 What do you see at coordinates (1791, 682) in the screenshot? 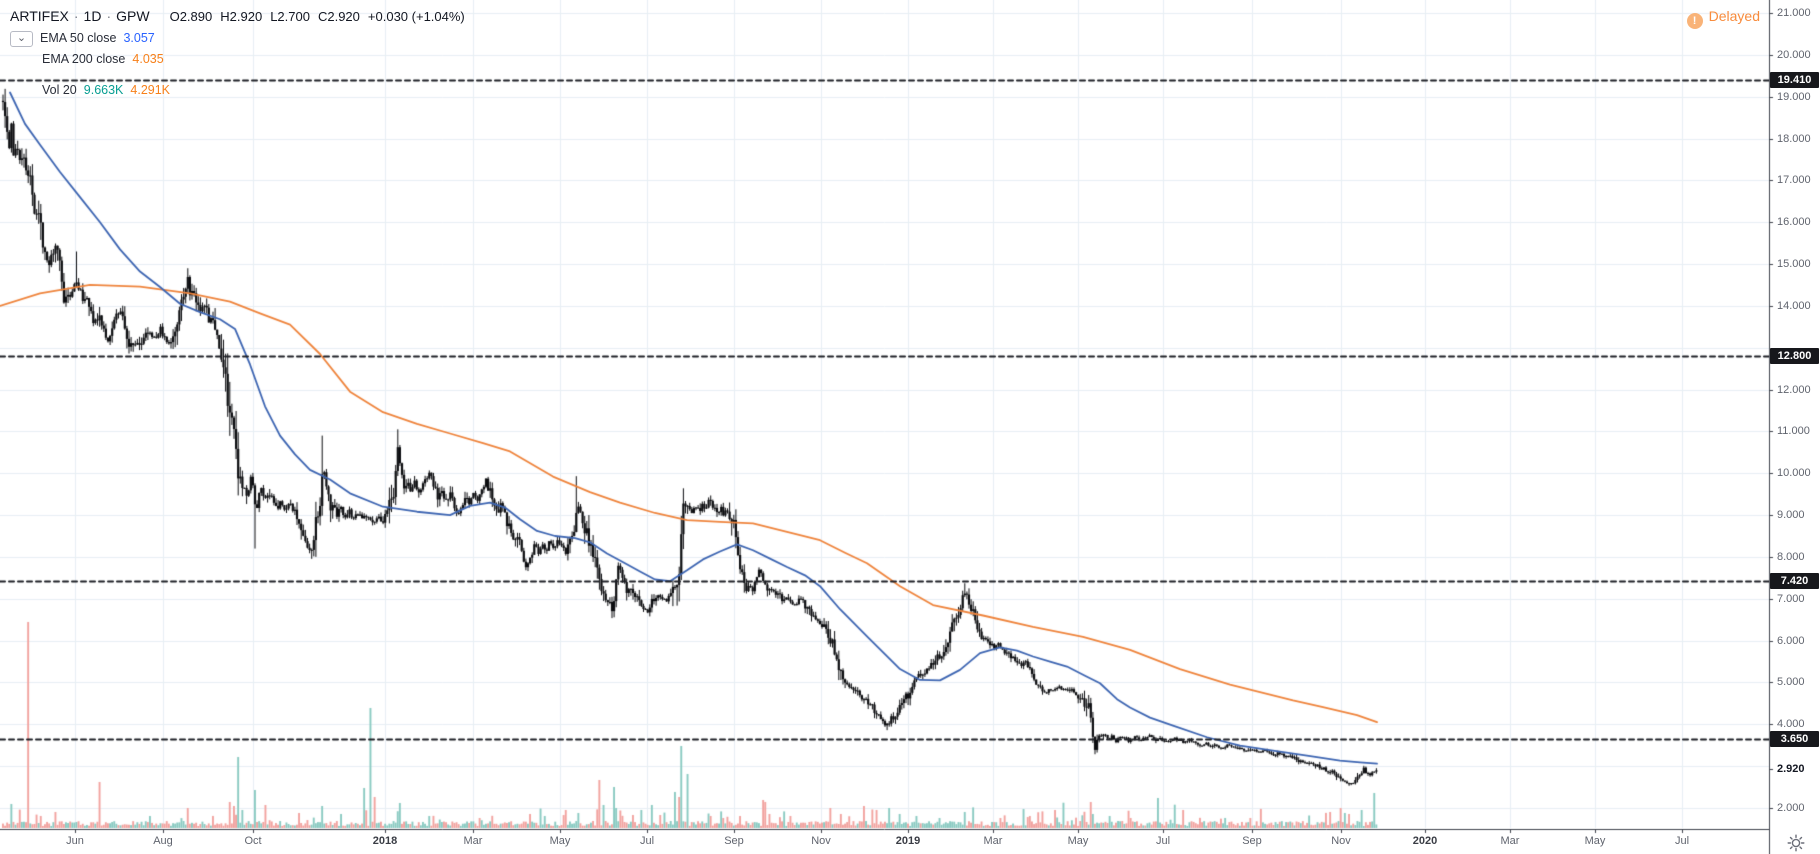
I see `price-axis-label: 5.000` at bounding box center [1791, 682].